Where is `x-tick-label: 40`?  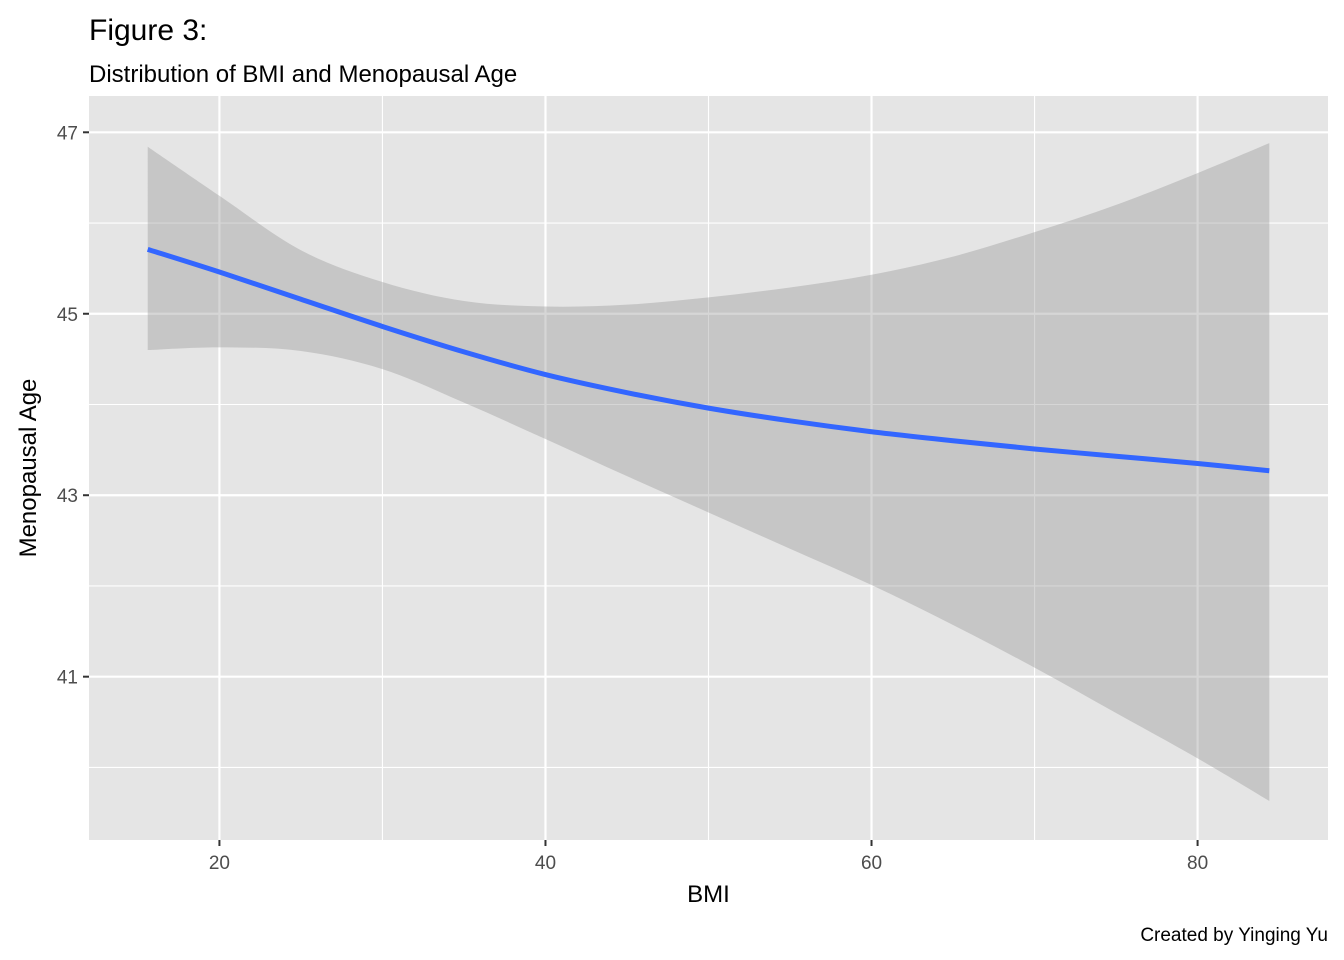
x-tick-label: 40 is located at coordinates (545, 863).